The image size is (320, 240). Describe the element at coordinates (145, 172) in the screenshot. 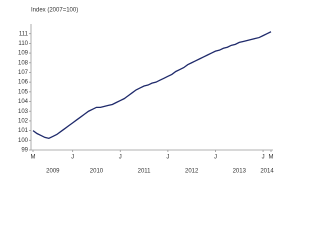

I see `year-label: 2011` at that location.